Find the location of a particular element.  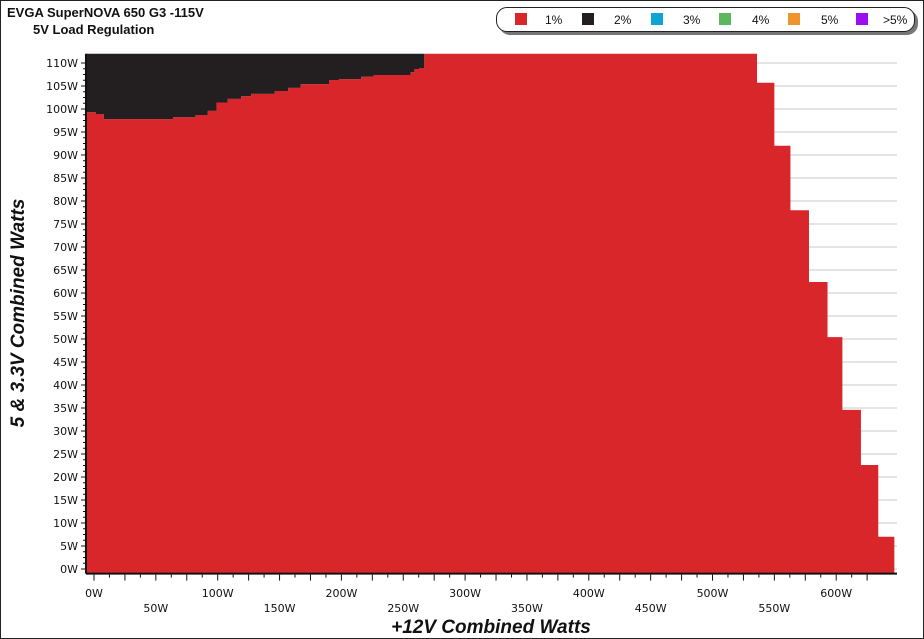

x-tick-label: 150W is located at coordinates (280, 608).